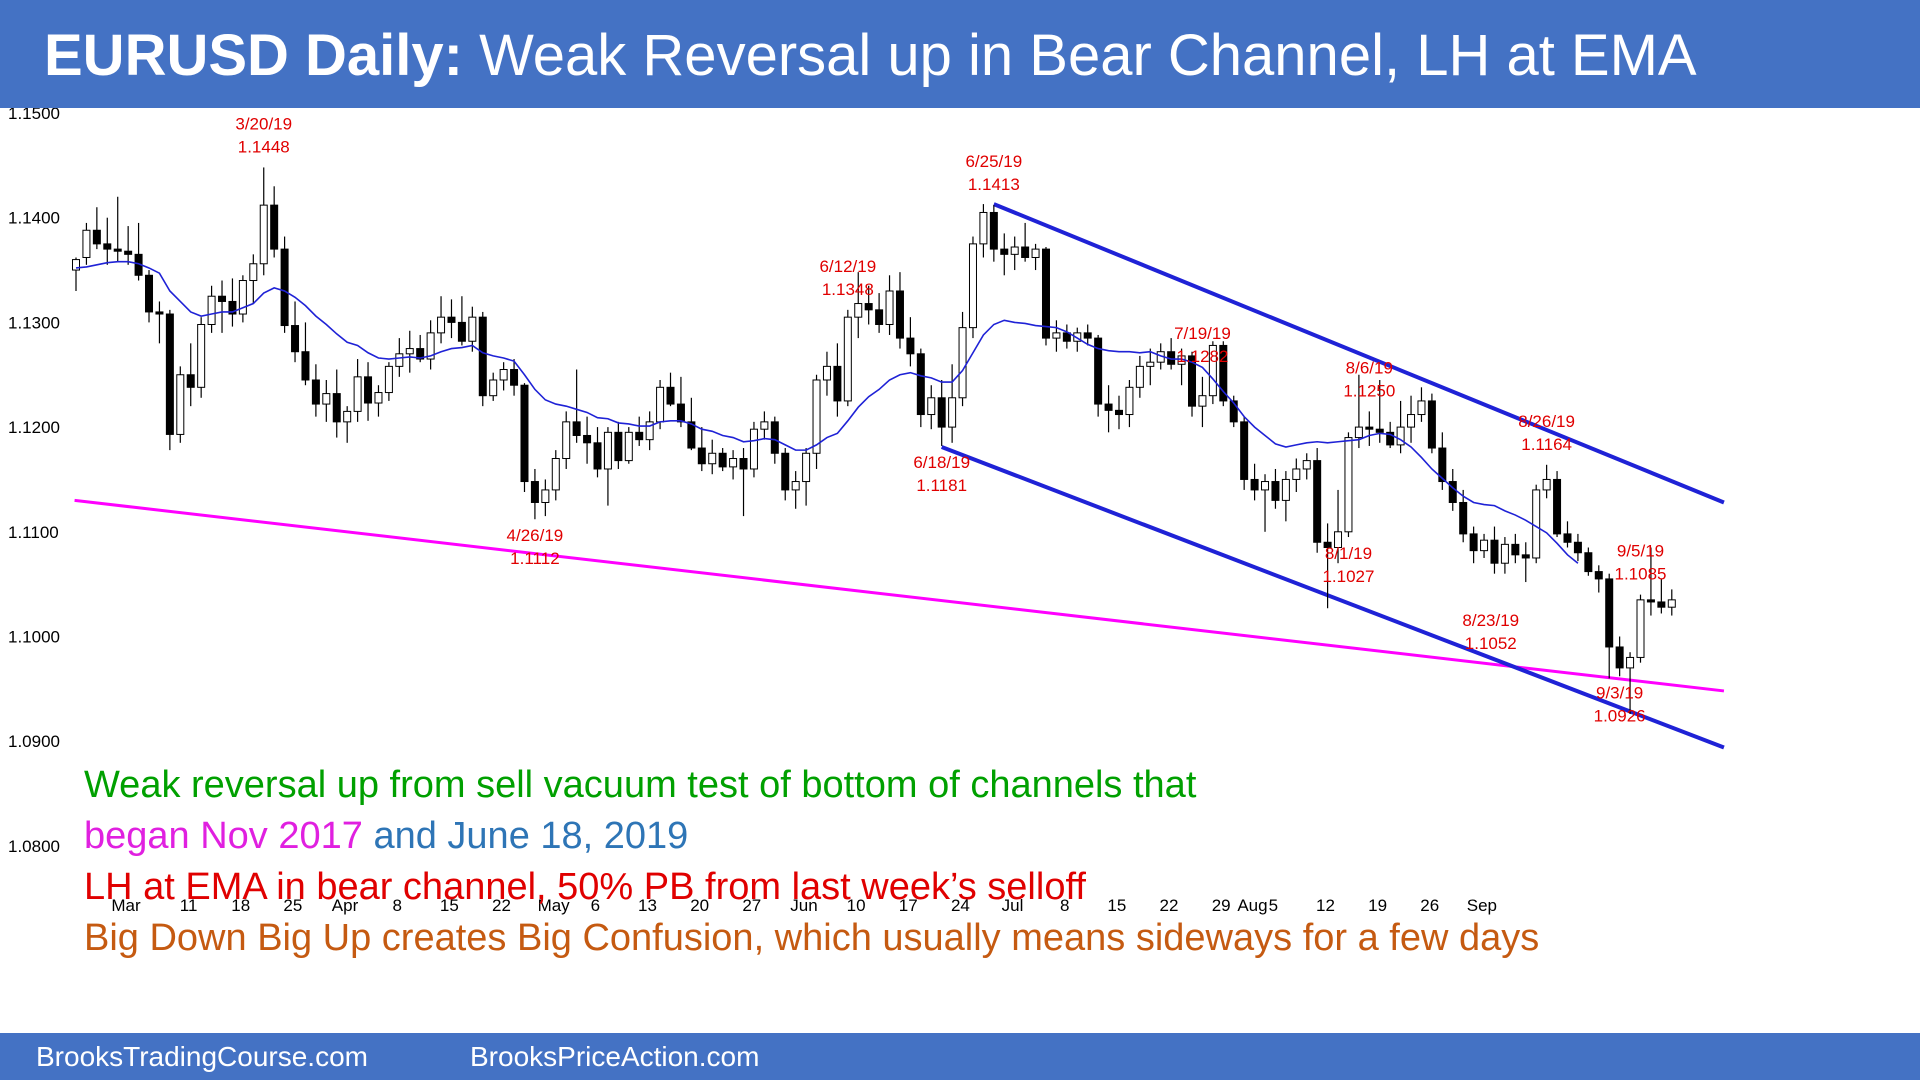 This screenshot has height=1080, width=1920. Describe the element at coordinates (189, 905) in the screenshot. I see `x-tick-label: 11` at that location.